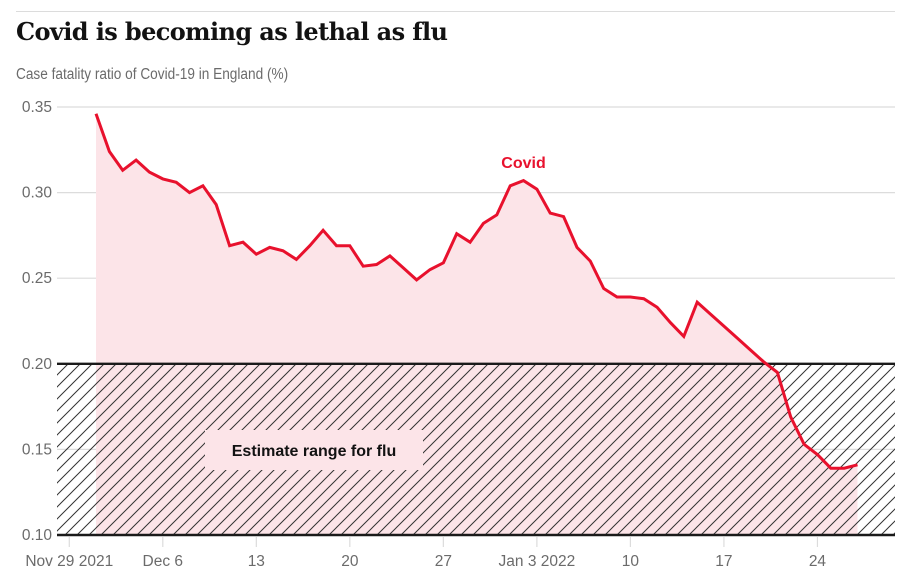  I want to click on flu-estimate-label: Estimate range for flu, so click(314, 451).